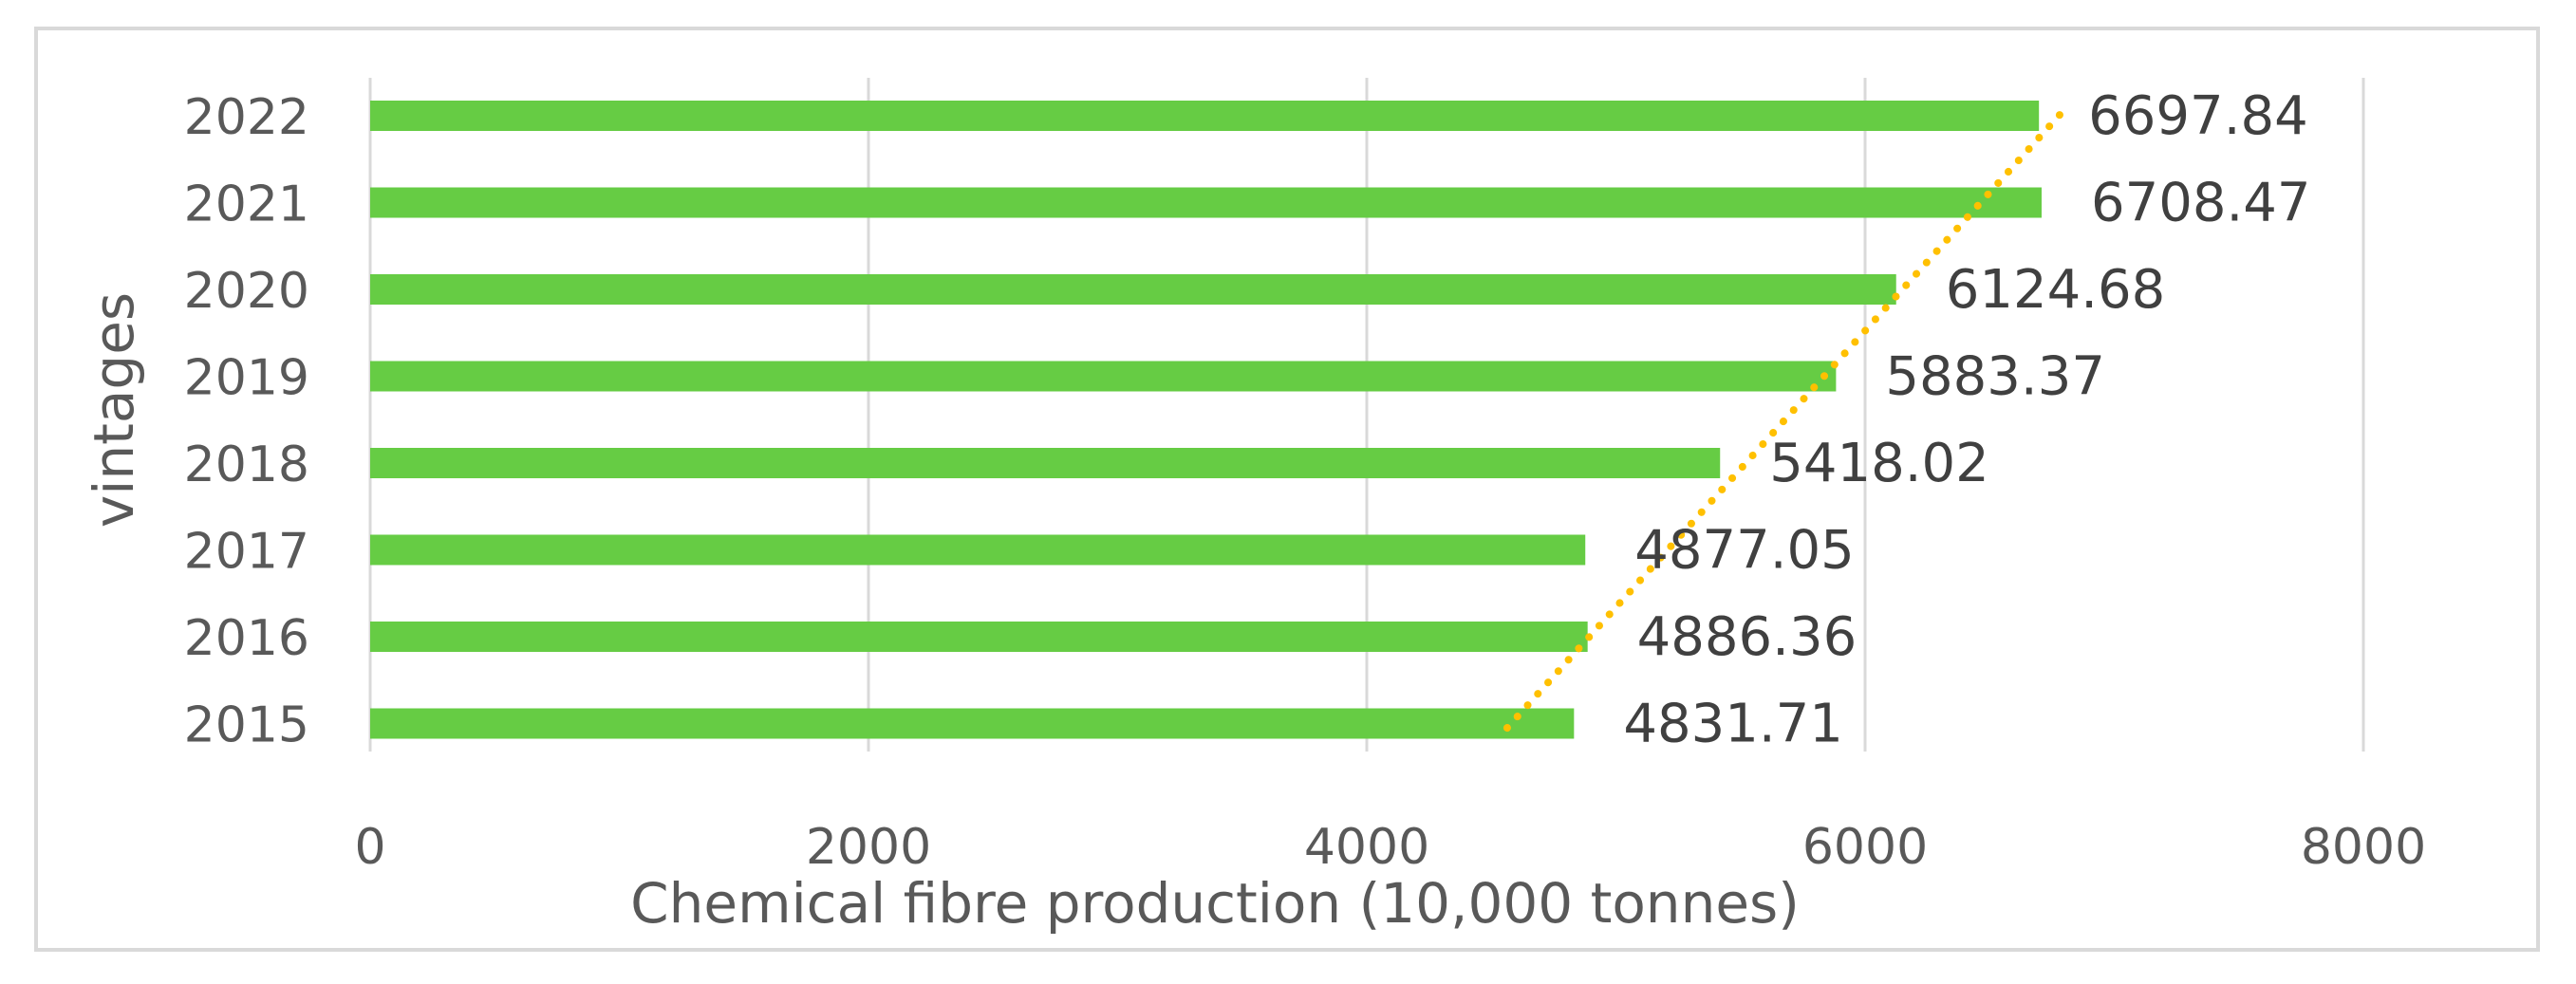 The width and height of the screenshot is (2576, 984). I want to click on data-label-2022: 6697.84, so click(2198, 116).